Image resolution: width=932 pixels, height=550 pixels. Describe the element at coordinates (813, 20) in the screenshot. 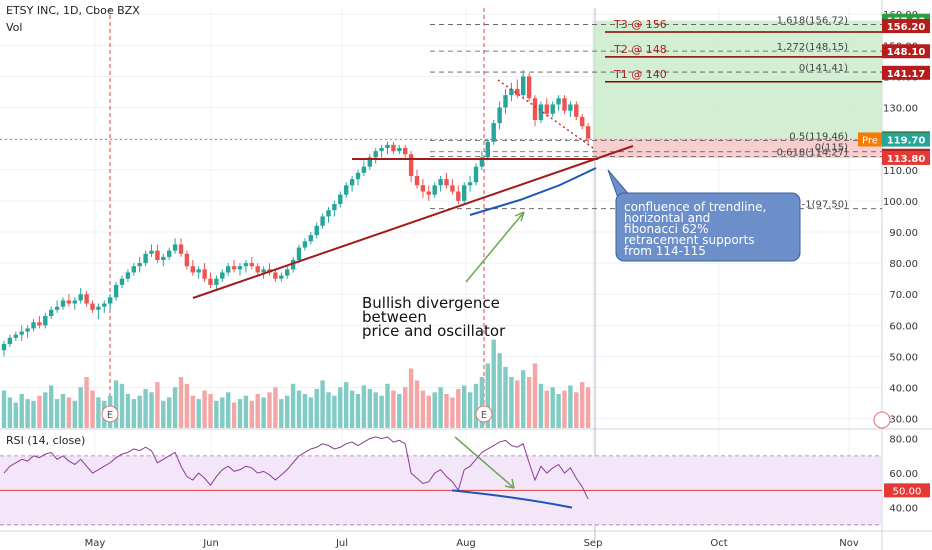

I see `fib-label-0: 1.618(156.72)` at that location.